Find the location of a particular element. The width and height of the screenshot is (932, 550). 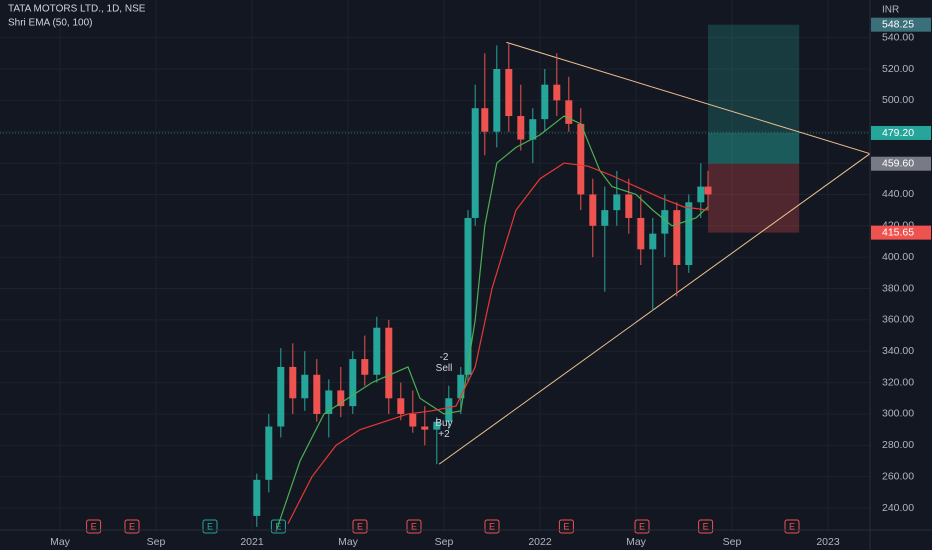

y-tick-label: 240.00 is located at coordinates (898, 508).